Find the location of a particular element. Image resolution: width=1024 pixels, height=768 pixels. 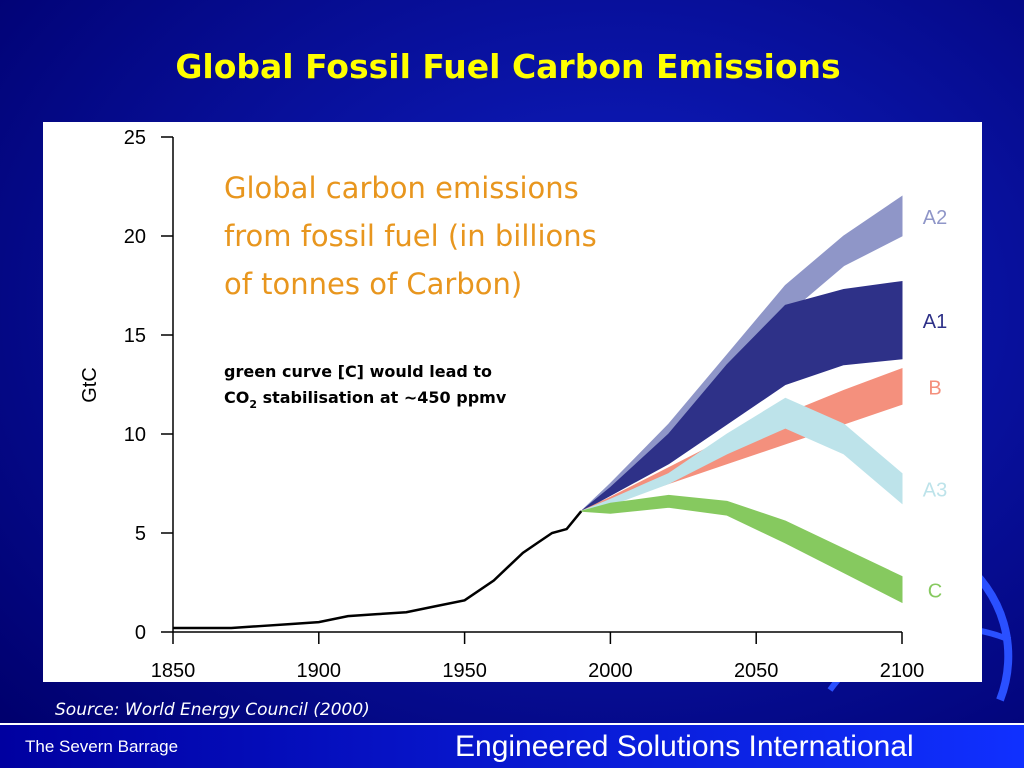

note-text: stabilisation at ~450 ppmv is located at coordinates (382, 397).